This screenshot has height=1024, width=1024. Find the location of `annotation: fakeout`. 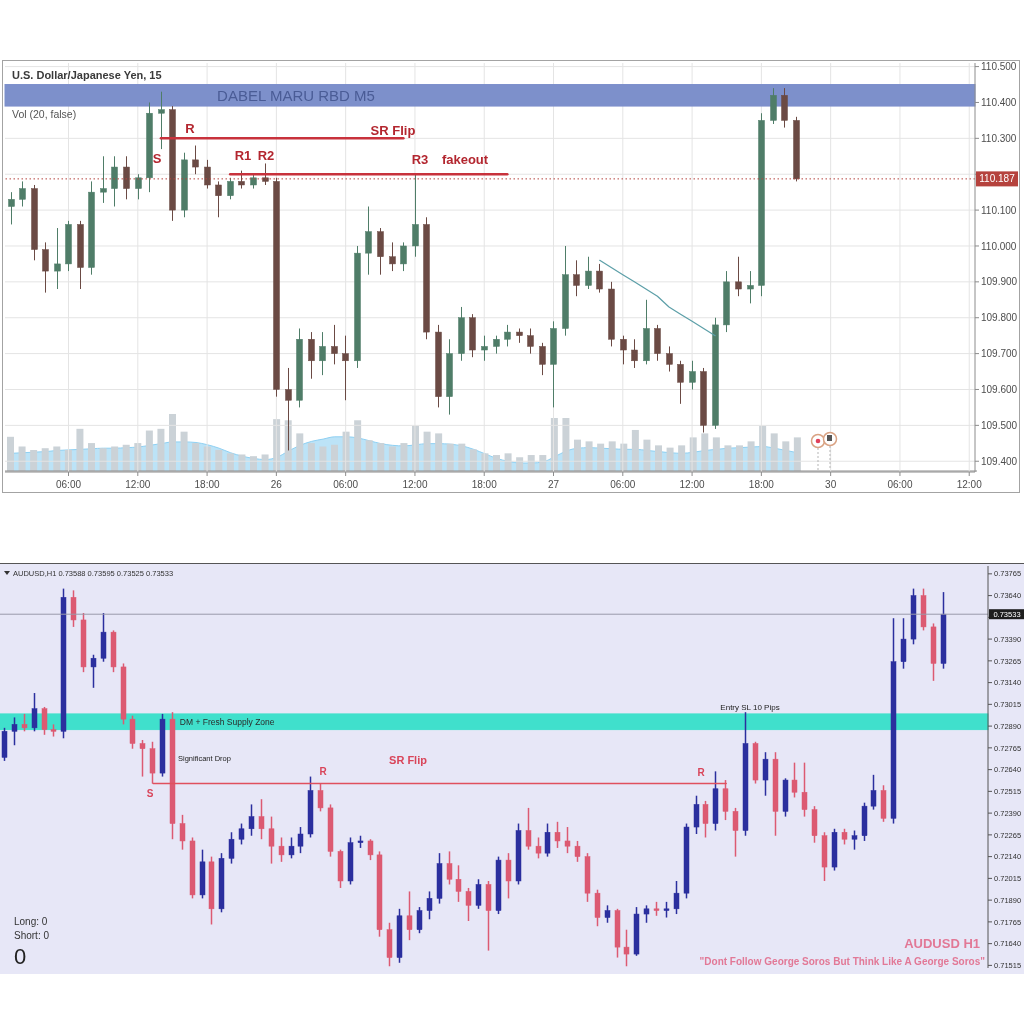

annotation: fakeout is located at coordinates (465, 159).